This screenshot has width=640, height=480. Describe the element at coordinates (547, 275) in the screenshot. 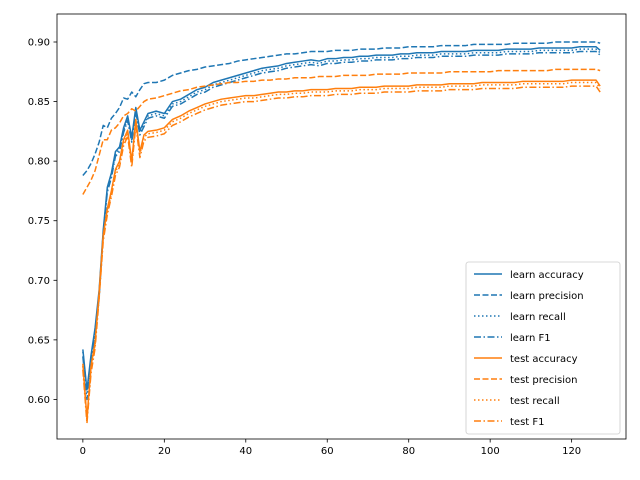

I see `legend-label: learn accuracy` at that location.